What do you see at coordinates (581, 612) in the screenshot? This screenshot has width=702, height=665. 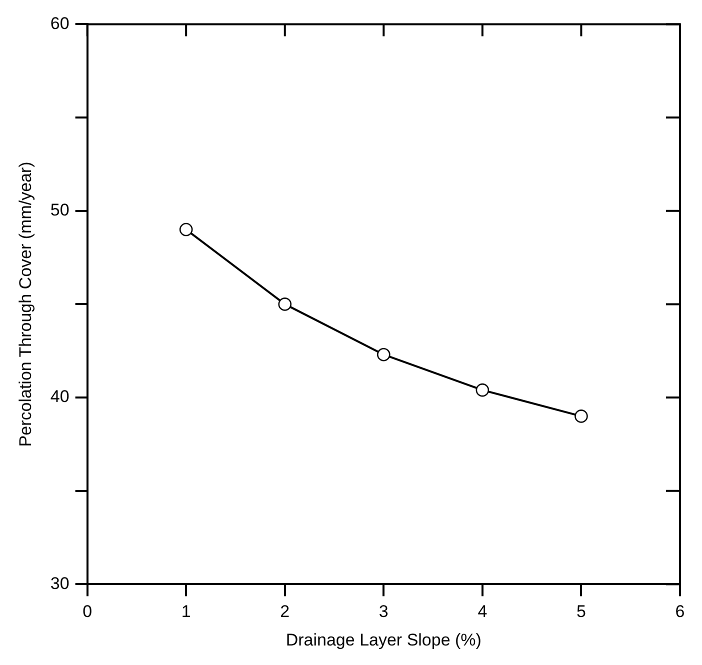 I see `x-tick-label: 5` at bounding box center [581, 612].